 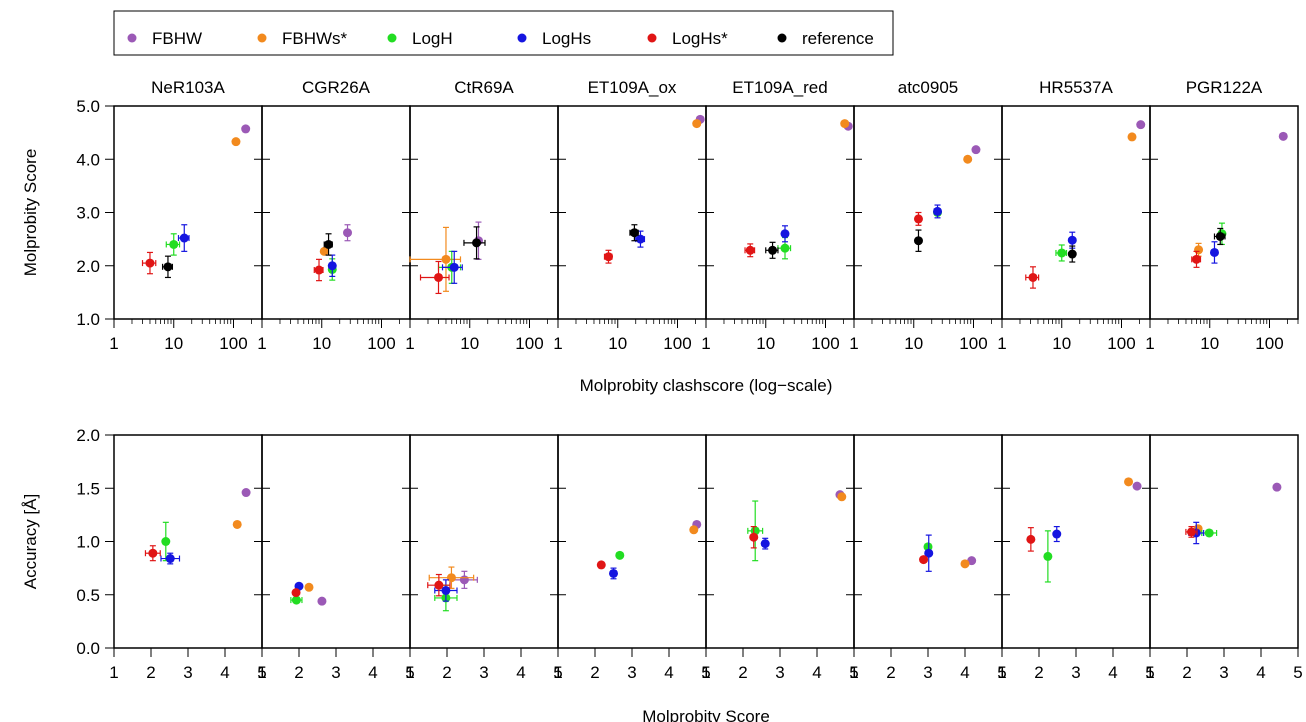 What do you see at coordinates (529, 343) in the screenshot?
I see `x-tick-label-0-2-2: 100` at bounding box center [529, 343].